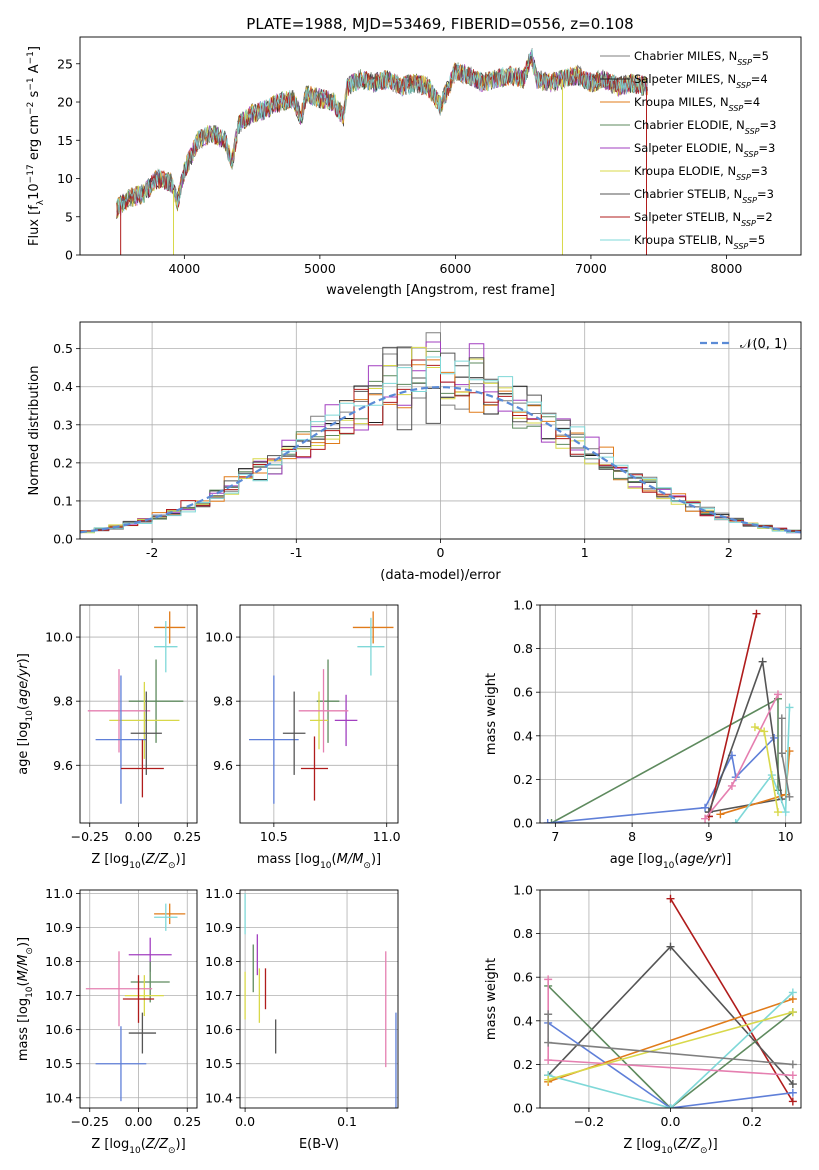  What do you see at coordinates (25, 999) in the screenshot?
I see `y-axis-label: mass [log10(M/M⊙)]` at bounding box center [25, 999].